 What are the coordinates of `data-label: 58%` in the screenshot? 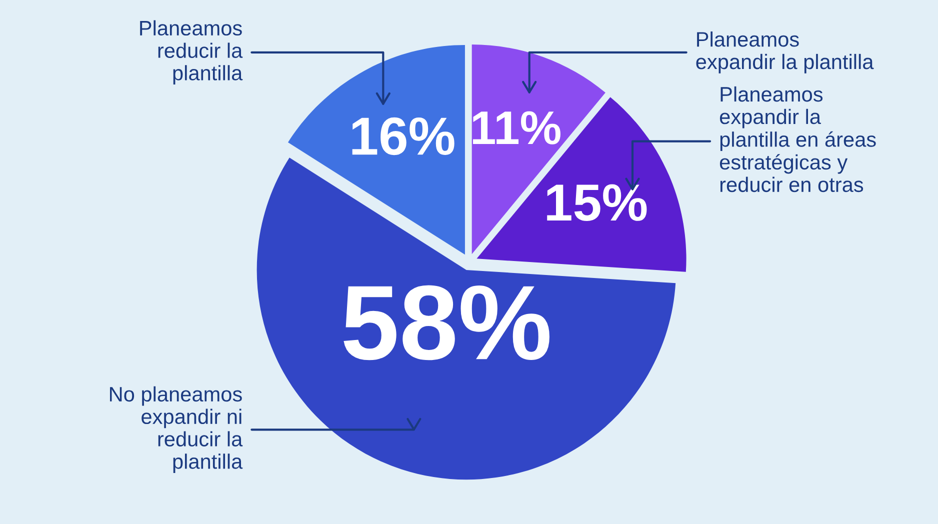 It's located at (447, 322).